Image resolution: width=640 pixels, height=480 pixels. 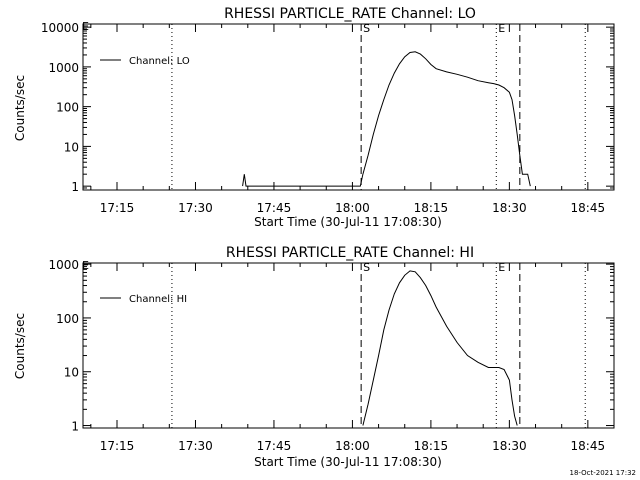 I want to click on footer-date: 18-Oct-2021 17:32, so click(x=603, y=473).